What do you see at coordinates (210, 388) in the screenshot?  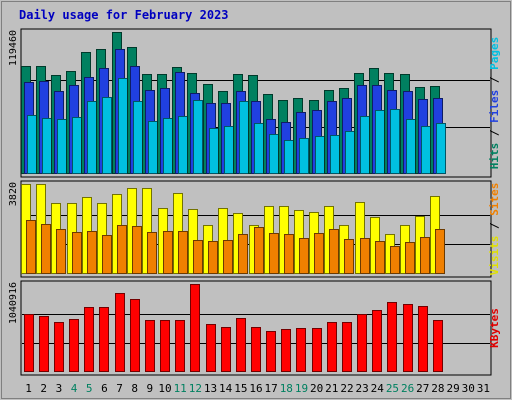 I see `x-tick-label-day-13: 13` at bounding box center [210, 388].